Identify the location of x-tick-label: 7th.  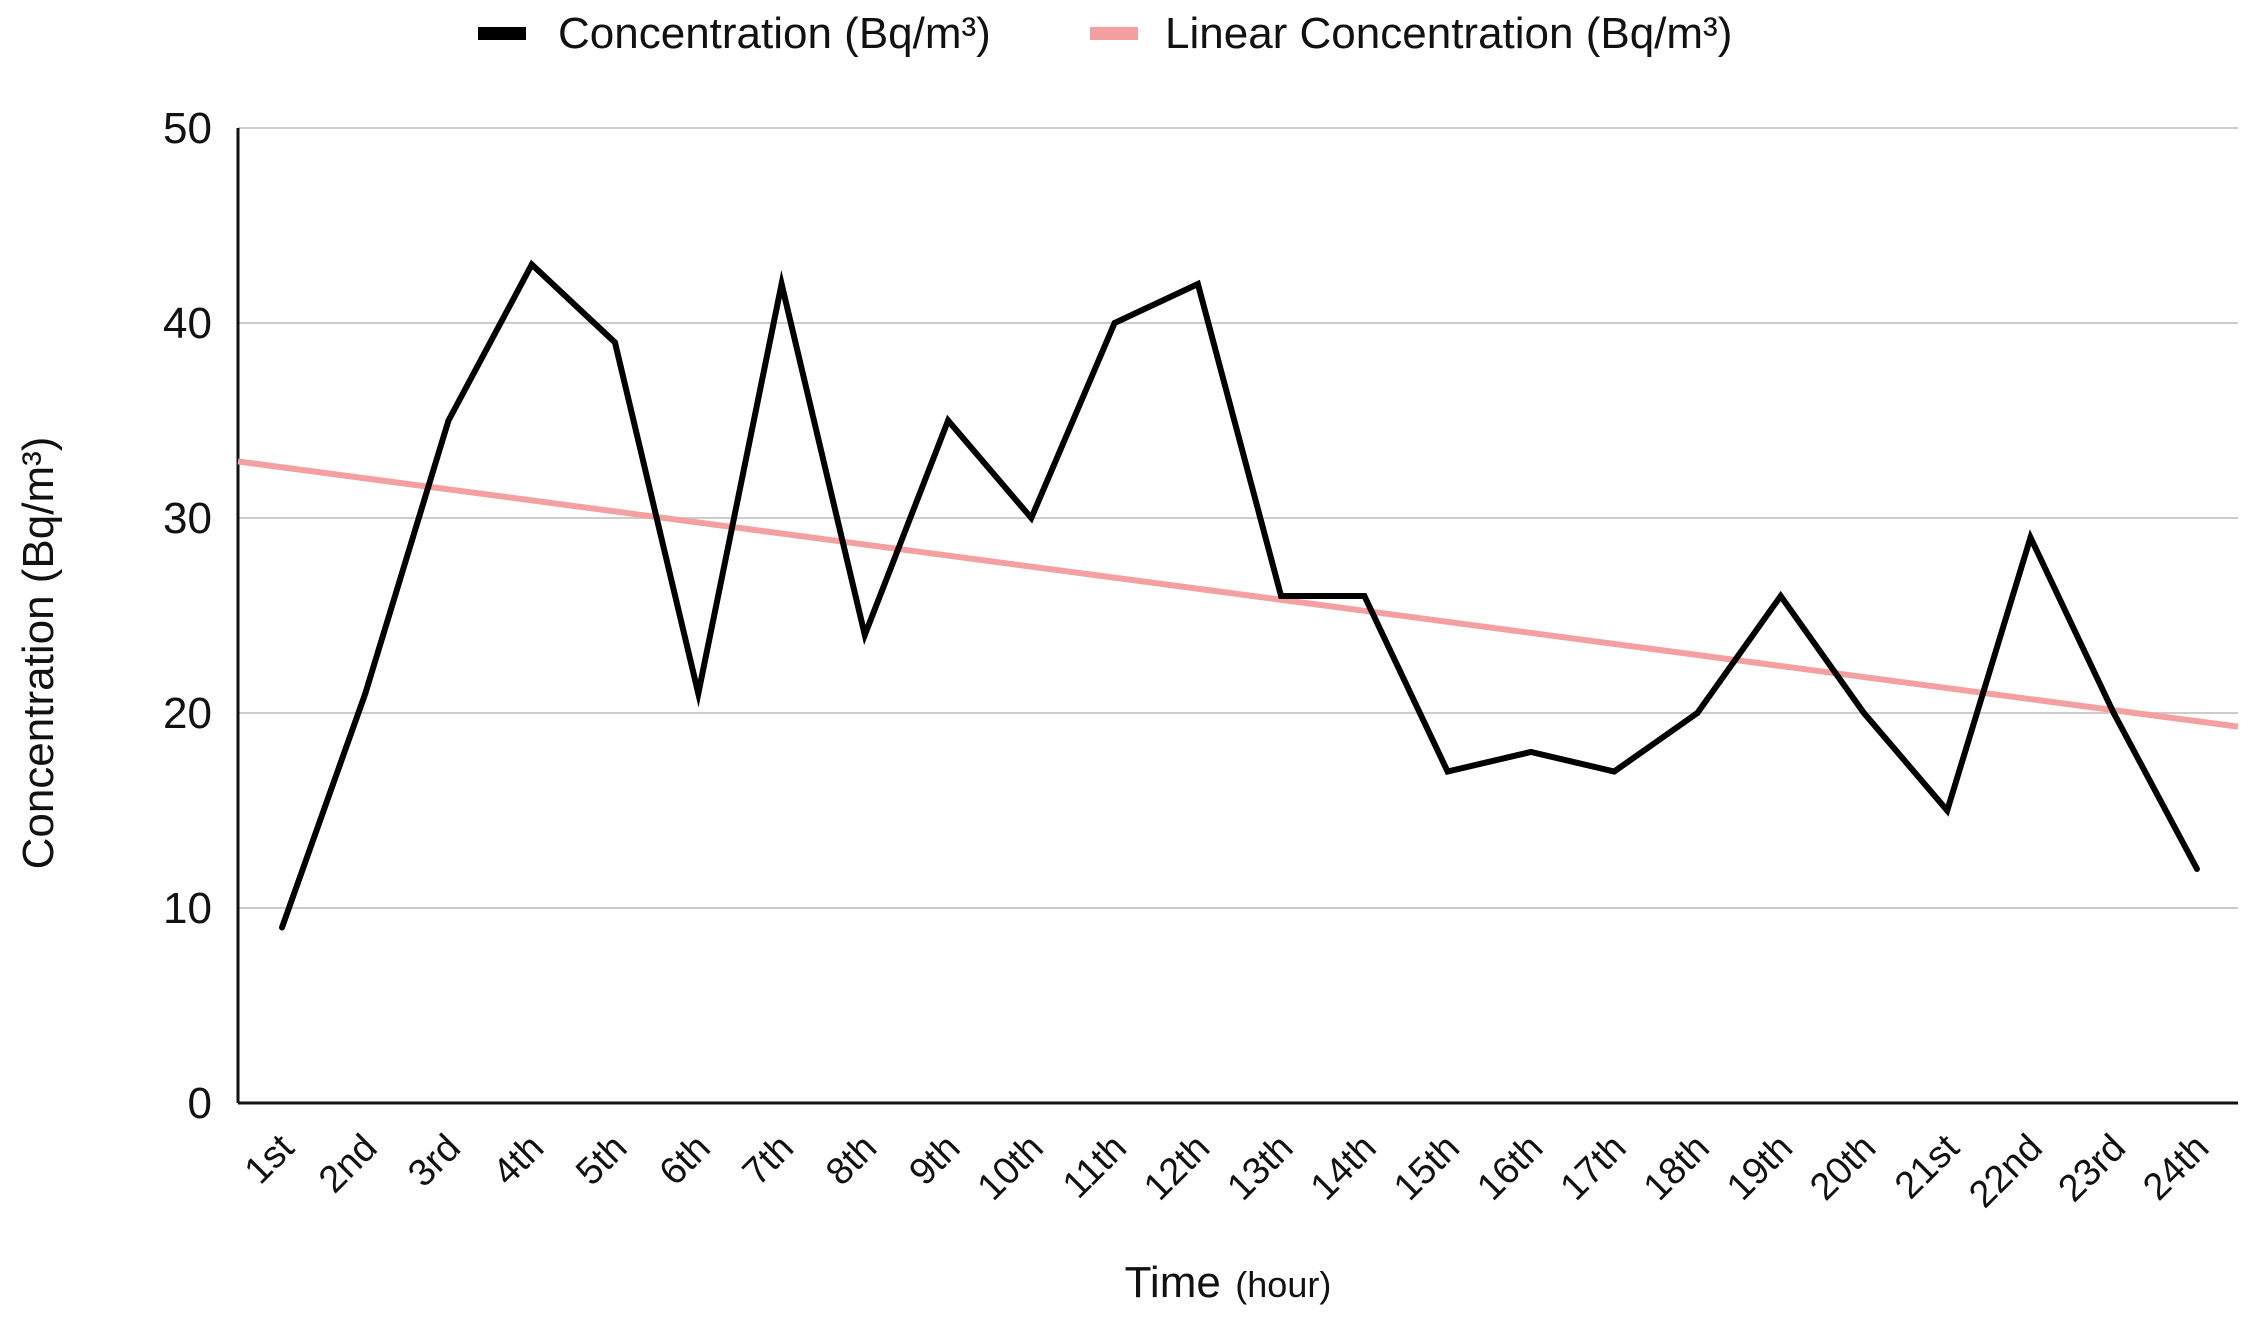
(768, 1160).